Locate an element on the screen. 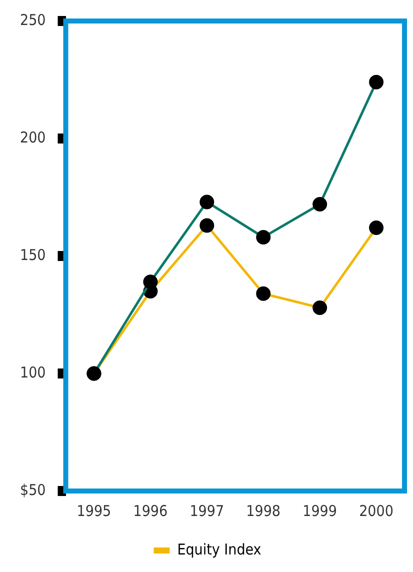 The width and height of the screenshot is (413, 572). legend-label: Equity Index is located at coordinates (219, 549).